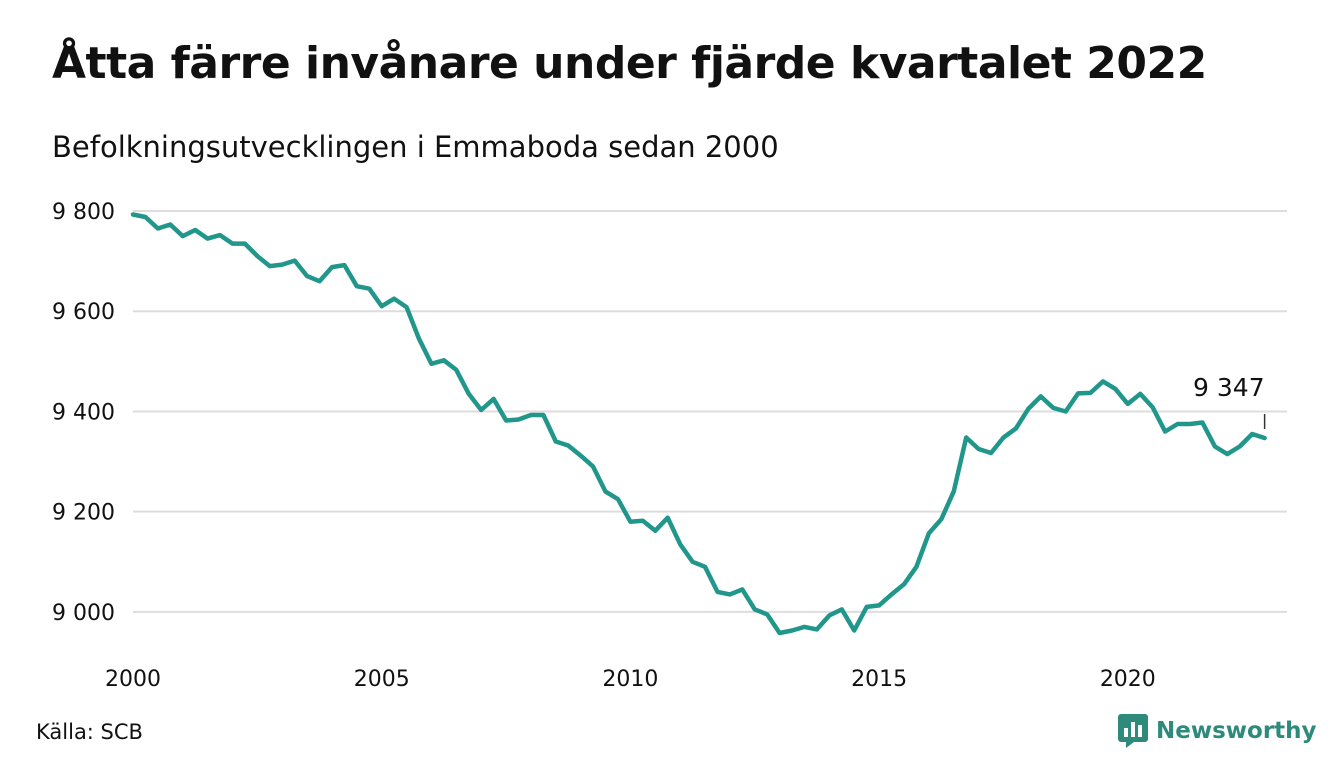 This screenshot has width=1340, height=780. I want to click on y-tick-label: 9 400, so click(83, 412).